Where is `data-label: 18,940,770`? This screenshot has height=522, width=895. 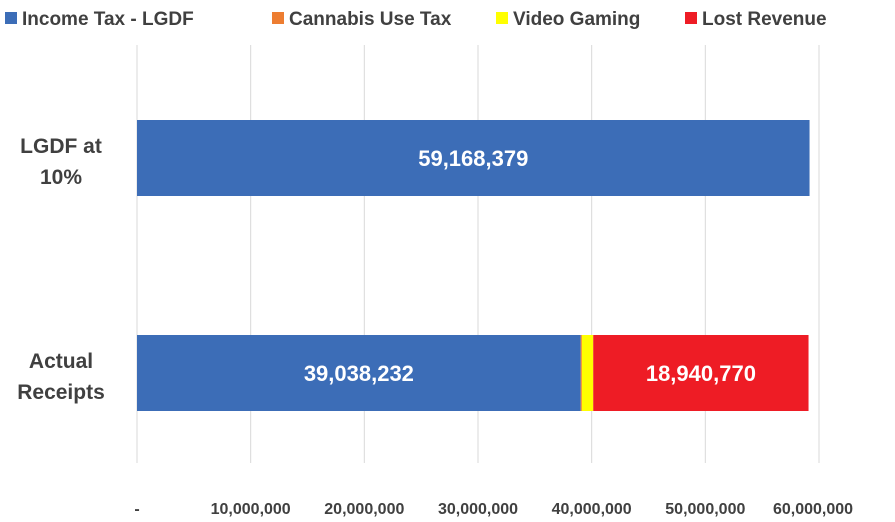
data-label: 18,940,770 is located at coordinates (701, 373).